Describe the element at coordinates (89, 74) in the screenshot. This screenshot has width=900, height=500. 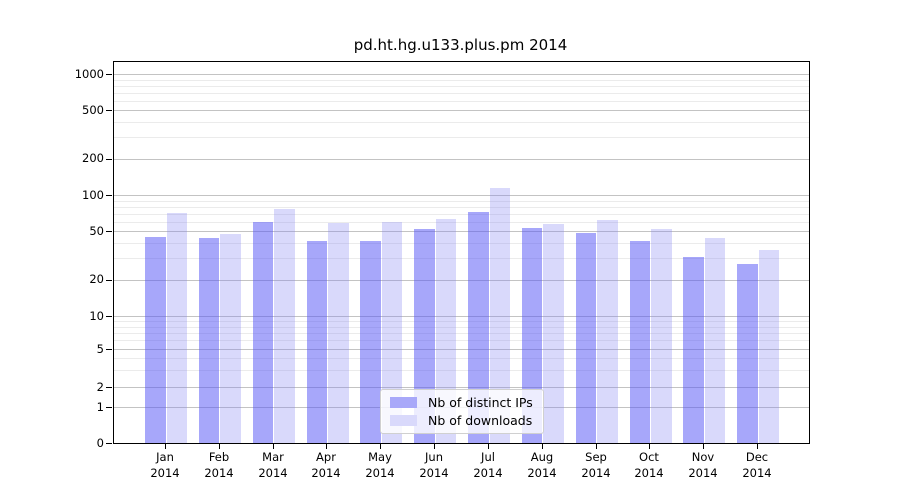
I see `y-tick-label: 1000` at that location.